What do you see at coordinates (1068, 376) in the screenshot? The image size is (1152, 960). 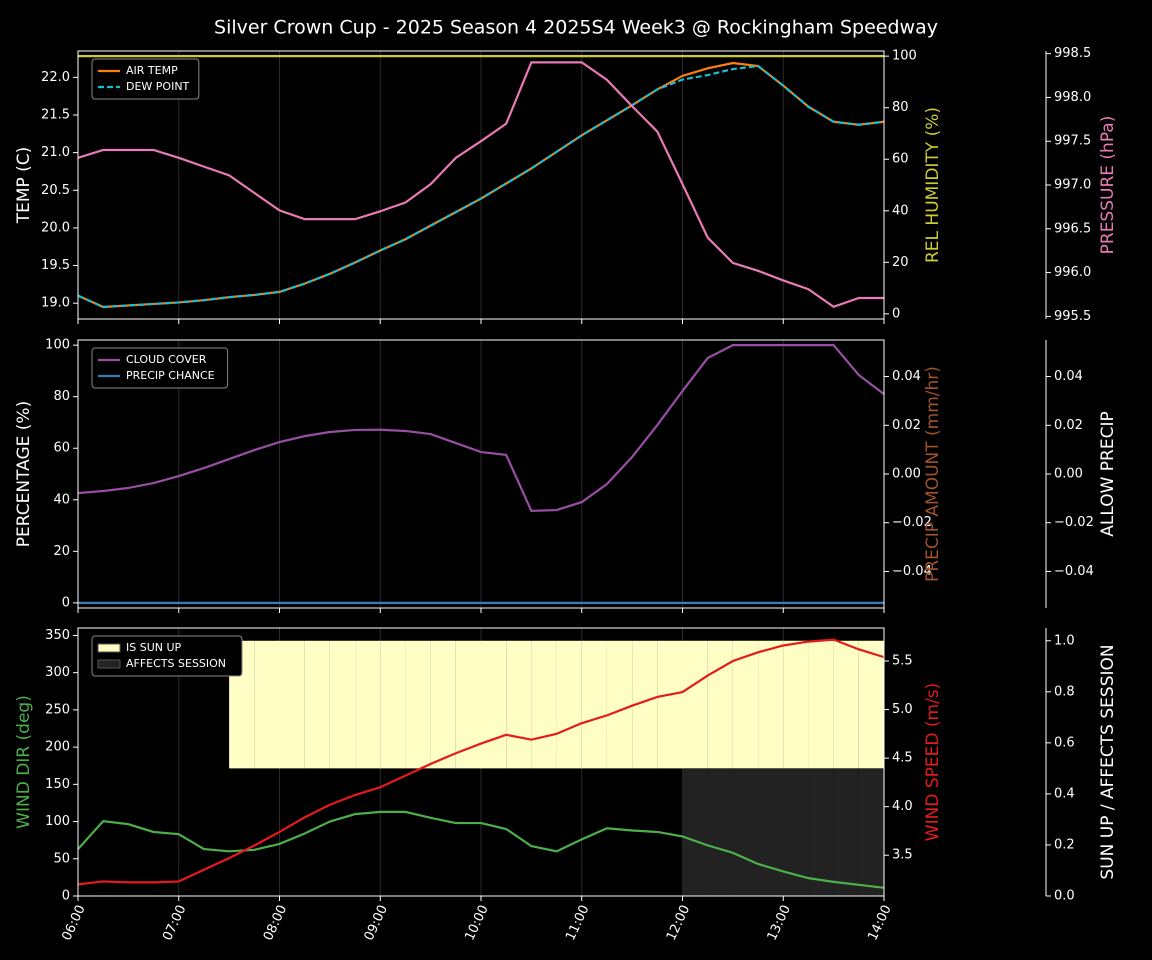 I see `y3-tick-label: 0.04` at bounding box center [1068, 376].